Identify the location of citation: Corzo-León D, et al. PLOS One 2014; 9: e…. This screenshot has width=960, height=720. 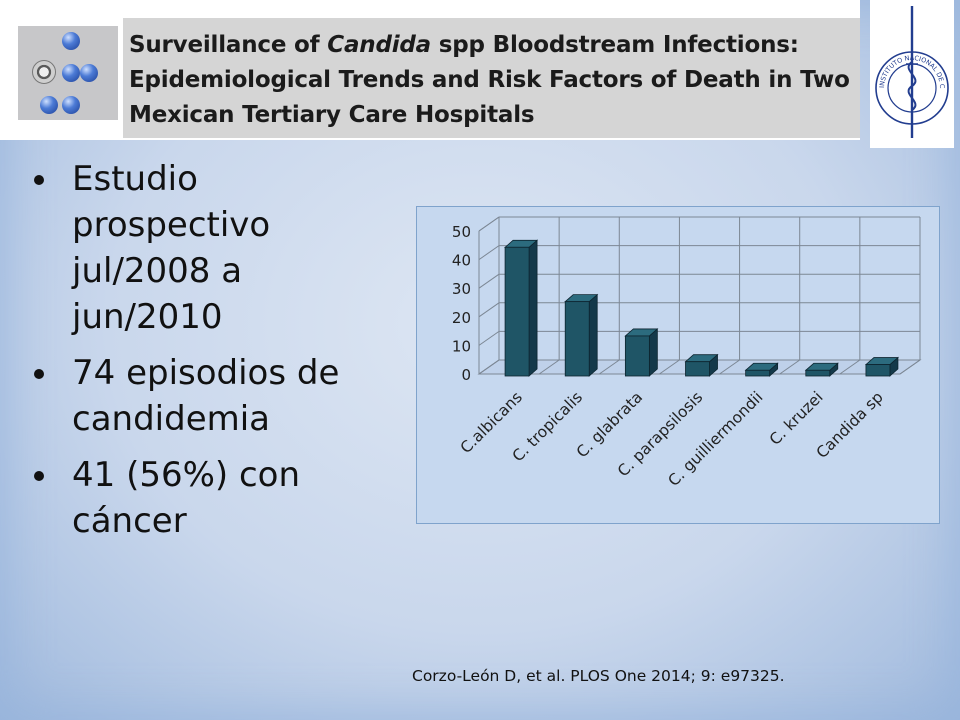
(598, 676).